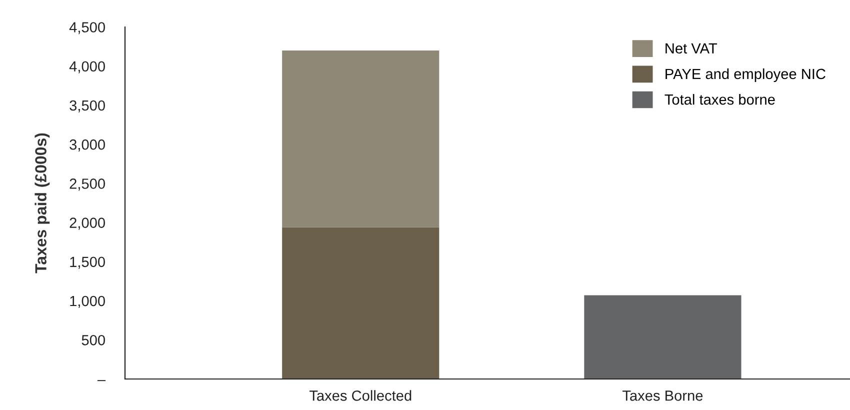 The image size is (850, 410). What do you see at coordinates (87, 145) in the screenshot?
I see `y-tick-label: 3,000` at bounding box center [87, 145].